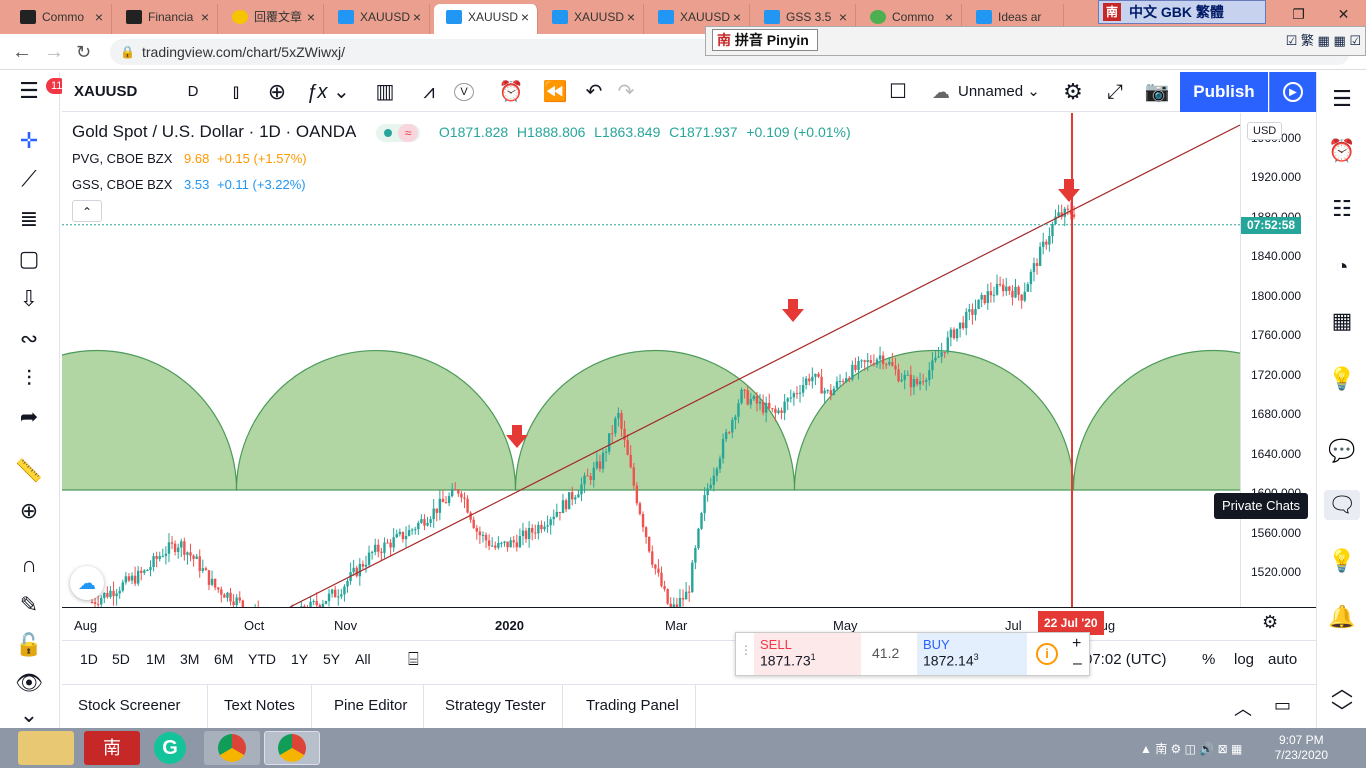 This screenshot has width=1366, height=770. I want to click on camera-icon: 📷, so click(1157, 92).